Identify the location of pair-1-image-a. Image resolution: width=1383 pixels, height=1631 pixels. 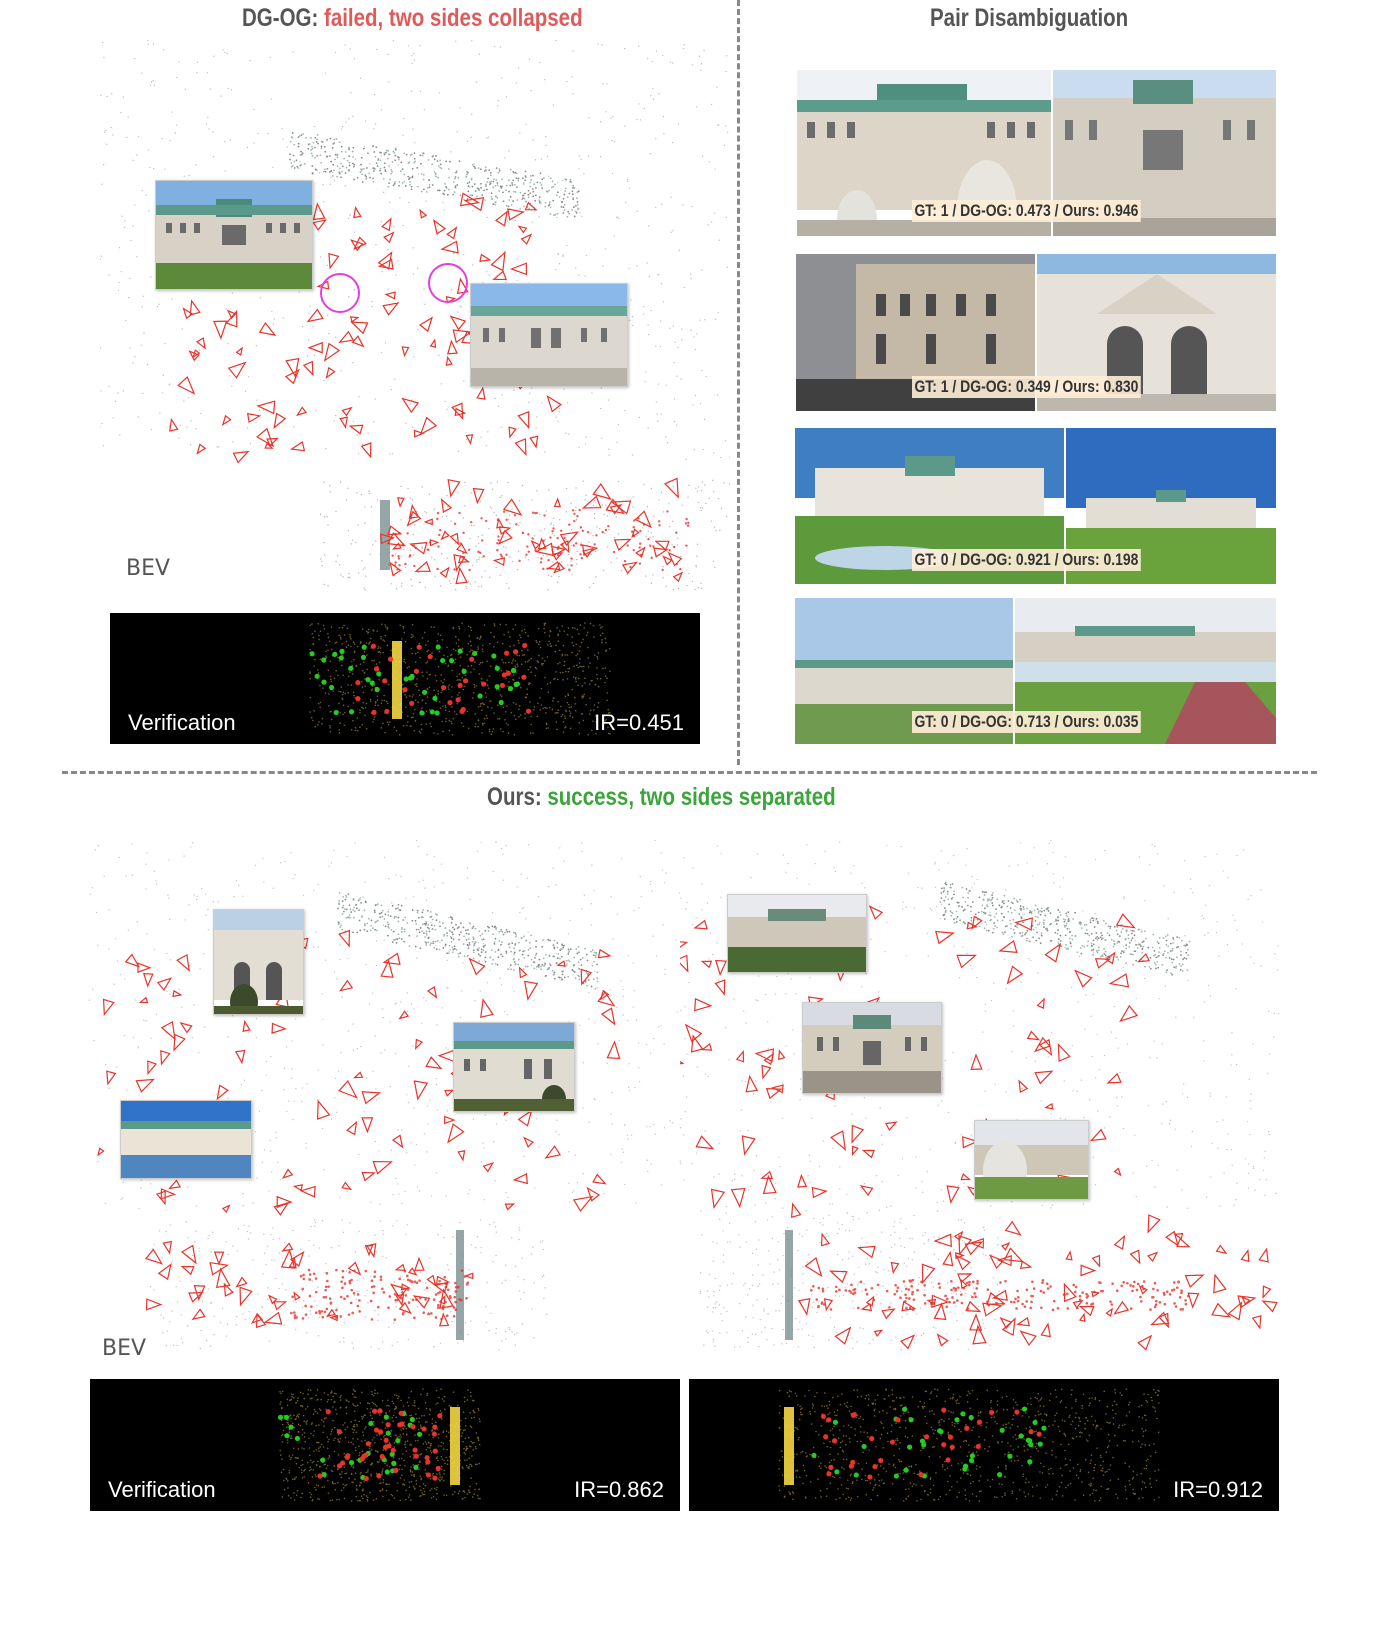
(924, 153).